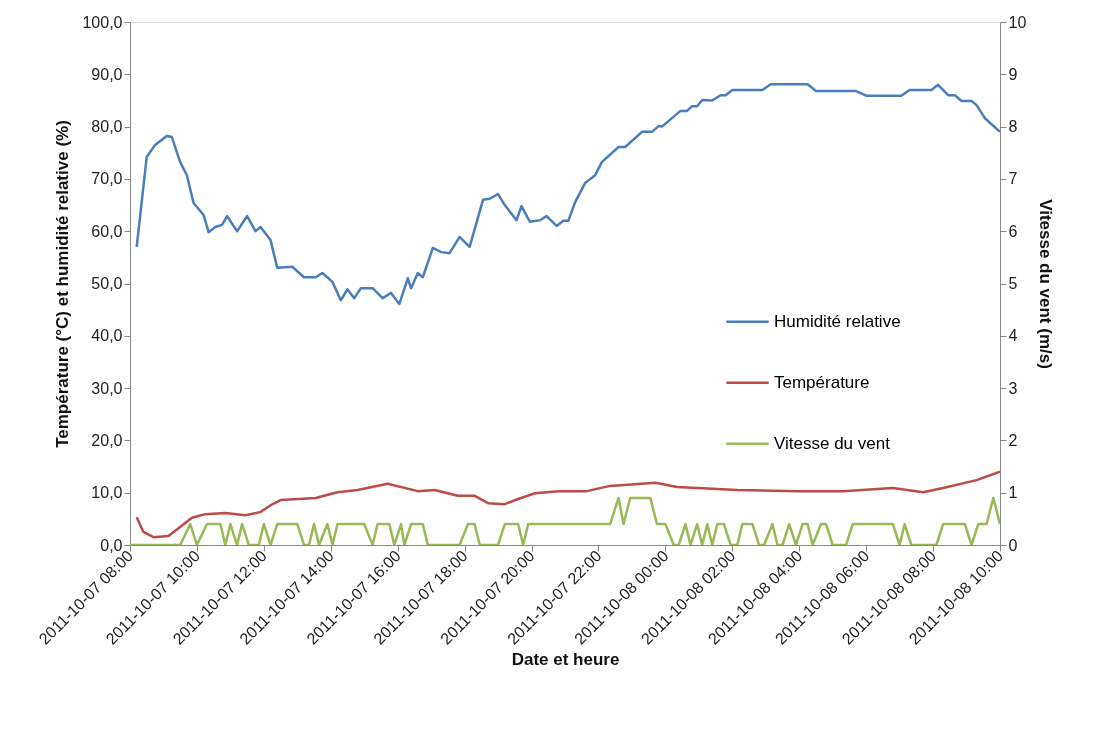 The image size is (1094, 750). Describe the element at coordinates (1013, 440) in the screenshot. I see `y2-tick-label: 2` at that location.